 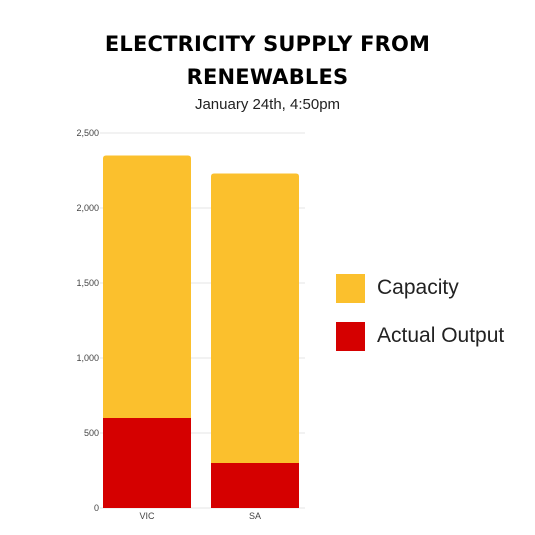 I want to click on legend-item-capacity: Capacity, so click(x=420, y=288).